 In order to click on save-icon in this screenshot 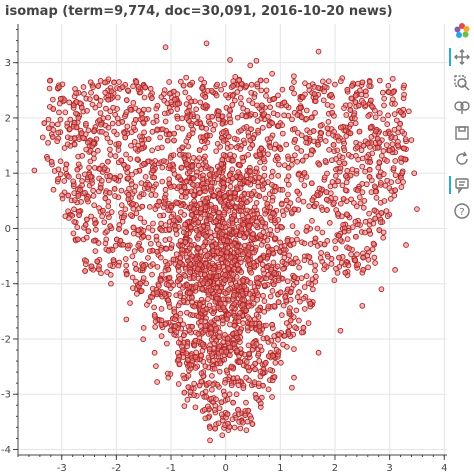, I will do `click(462, 133)`.